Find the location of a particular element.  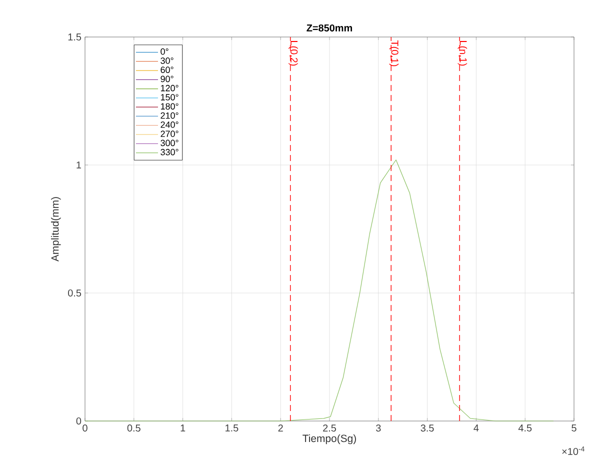

ref-line-label: L(0,2) is located at coordinates (293, 53).